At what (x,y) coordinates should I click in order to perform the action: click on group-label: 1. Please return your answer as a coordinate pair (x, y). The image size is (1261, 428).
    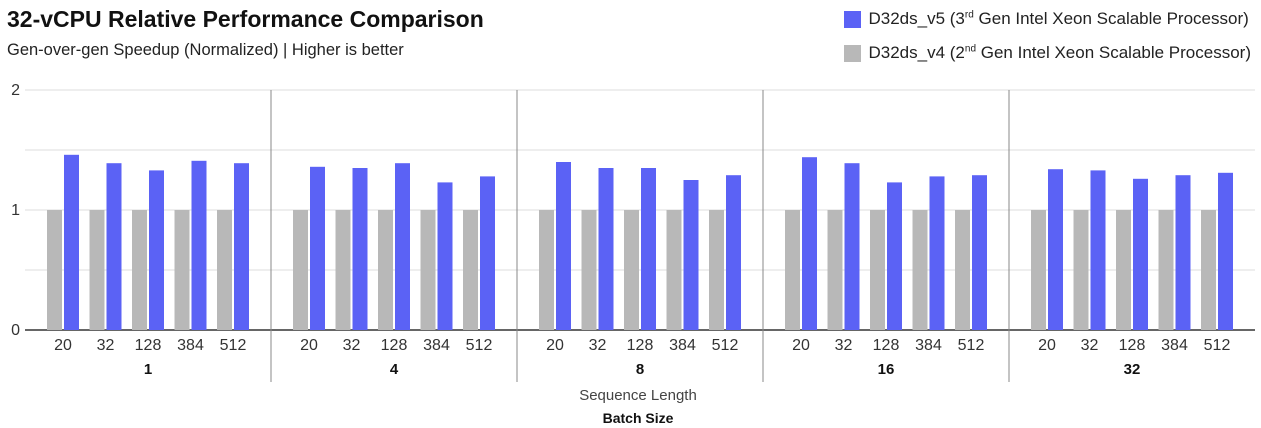
    Looking at the image, I should click on (148, 369).